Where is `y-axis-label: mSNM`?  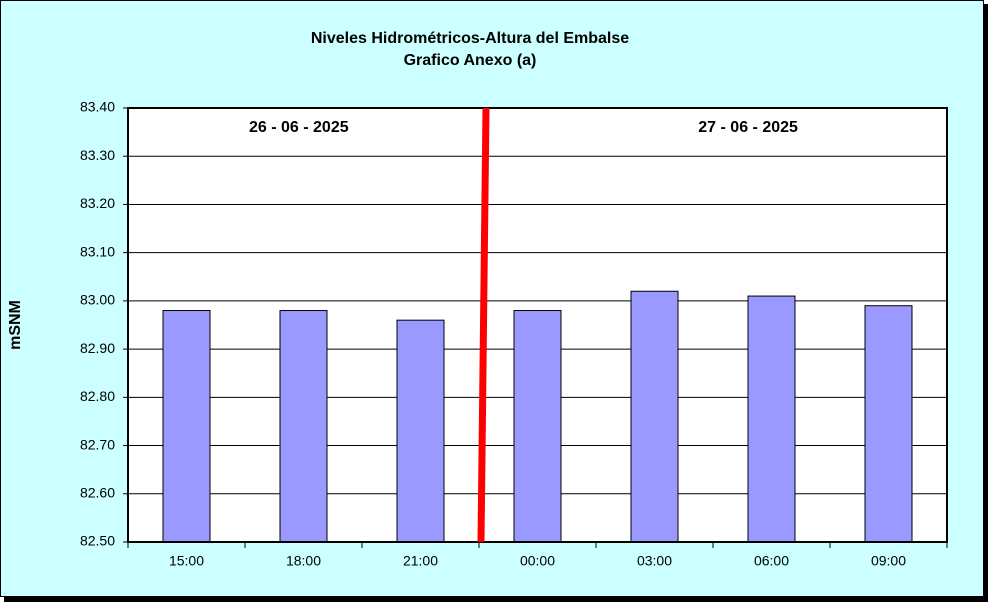 y-axis-label: mSNM is located at coordinates (15, 325).